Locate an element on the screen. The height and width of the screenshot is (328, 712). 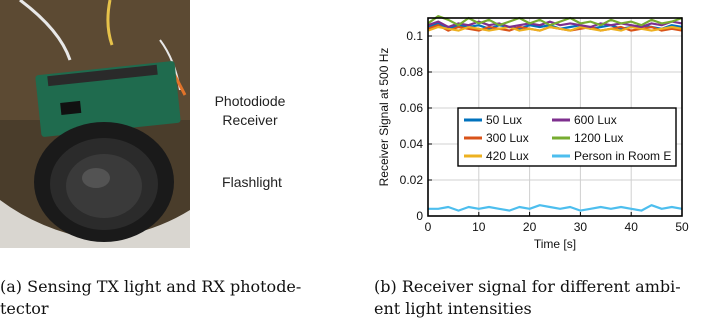
x-tick-label: 30 is located at coordinates (581, 227).